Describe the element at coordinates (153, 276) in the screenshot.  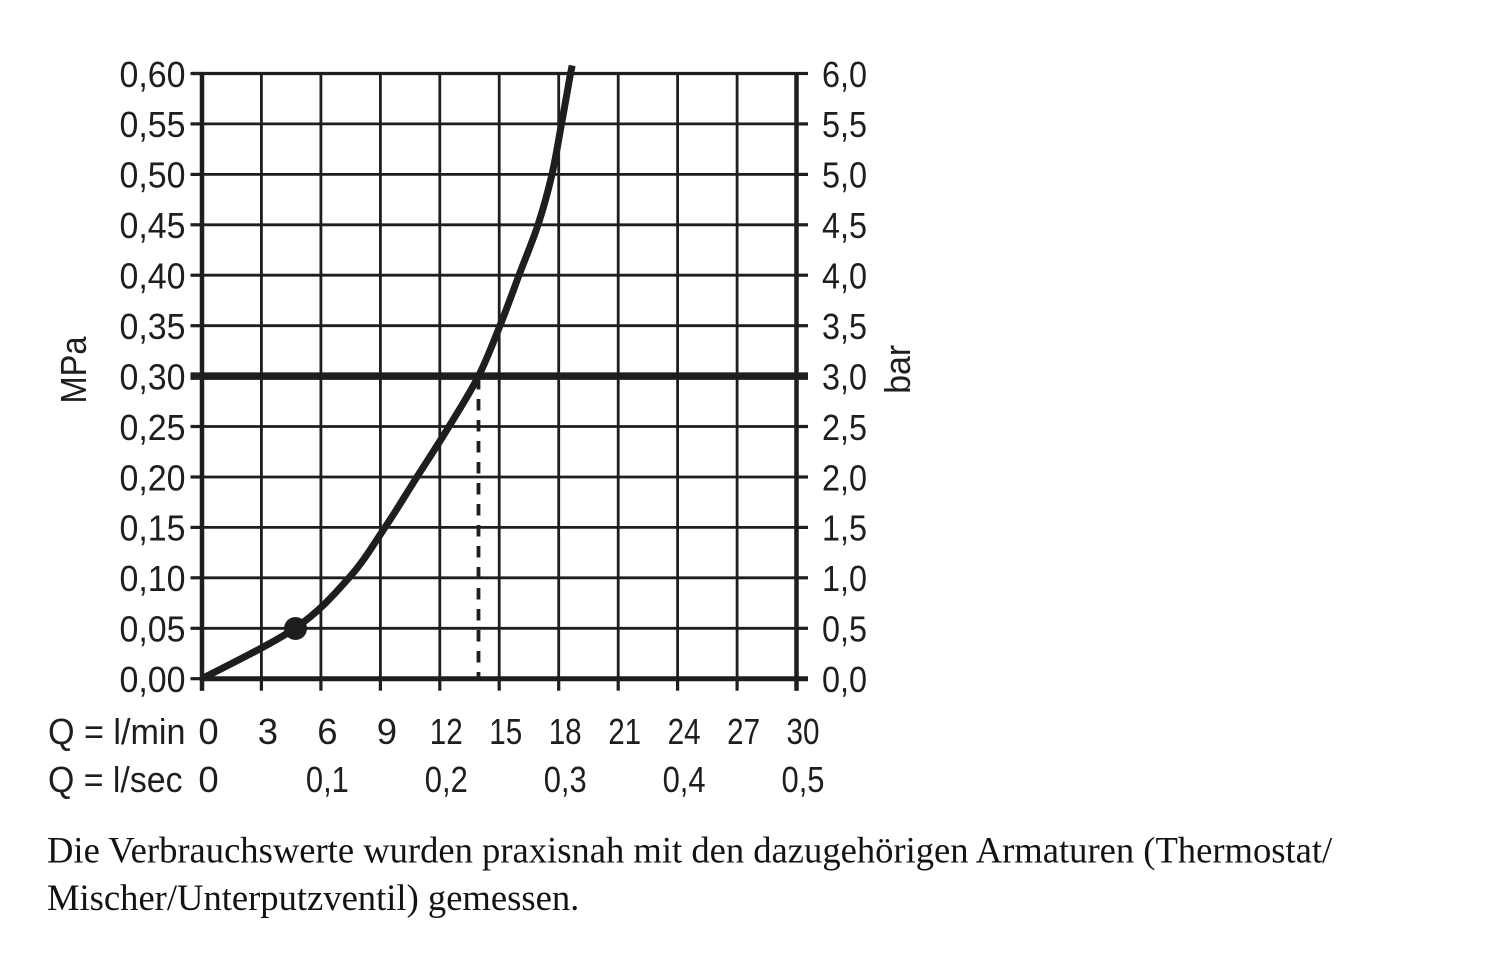
I see `svg-text: 0,40` at that location.